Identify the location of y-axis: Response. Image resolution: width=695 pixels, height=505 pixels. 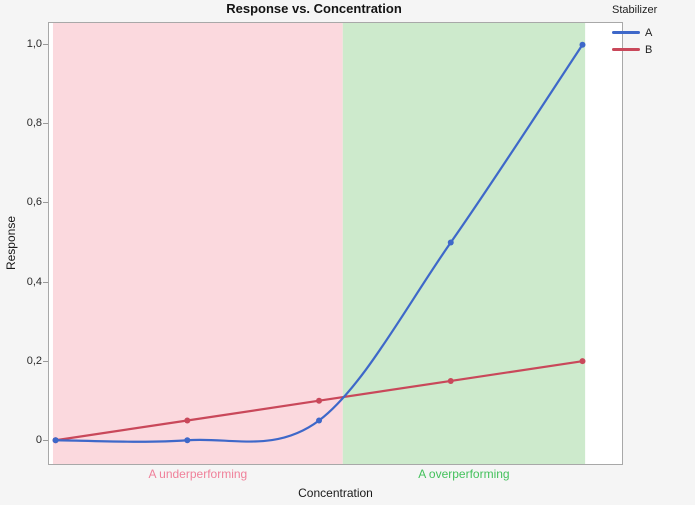
(11, 243).